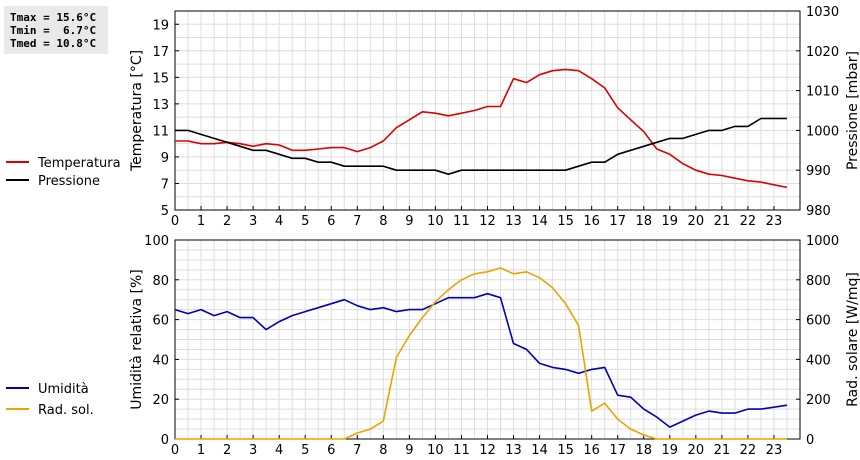 This screenshot has height=460, width=860. I want to click on stat-tmin: Tmin = 6.7°C, so click(53, 30).